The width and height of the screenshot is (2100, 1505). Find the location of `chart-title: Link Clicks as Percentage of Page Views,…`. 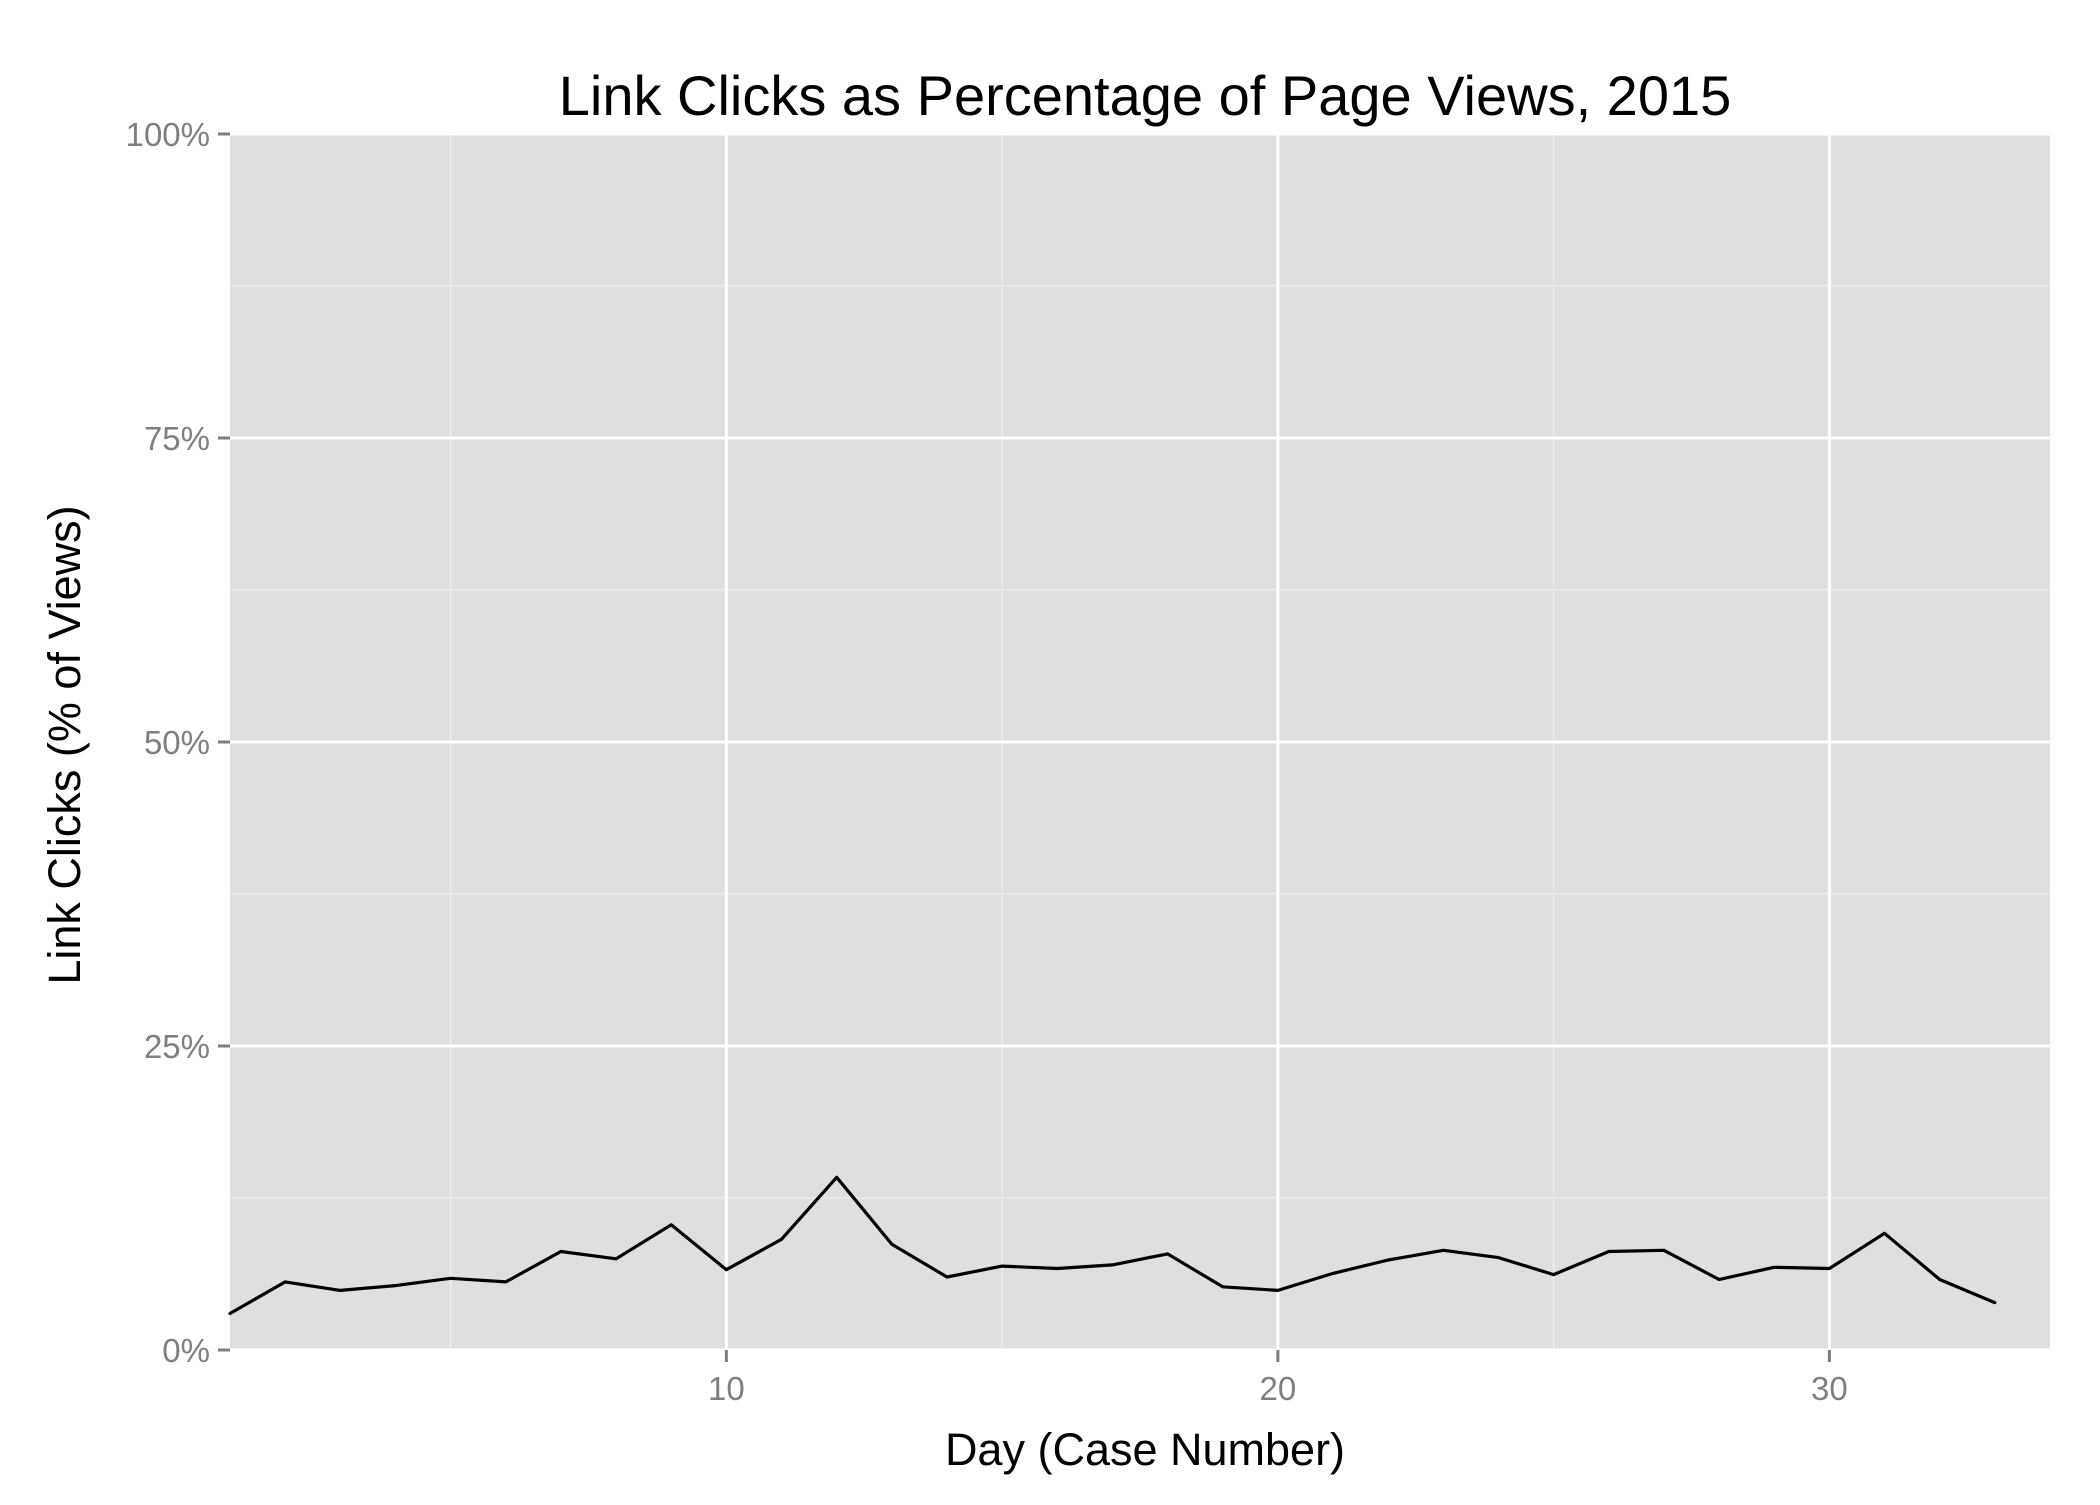

chart-title: Link Clicks as Percentage of Page Views,… is located at coordinates (1145, 95).